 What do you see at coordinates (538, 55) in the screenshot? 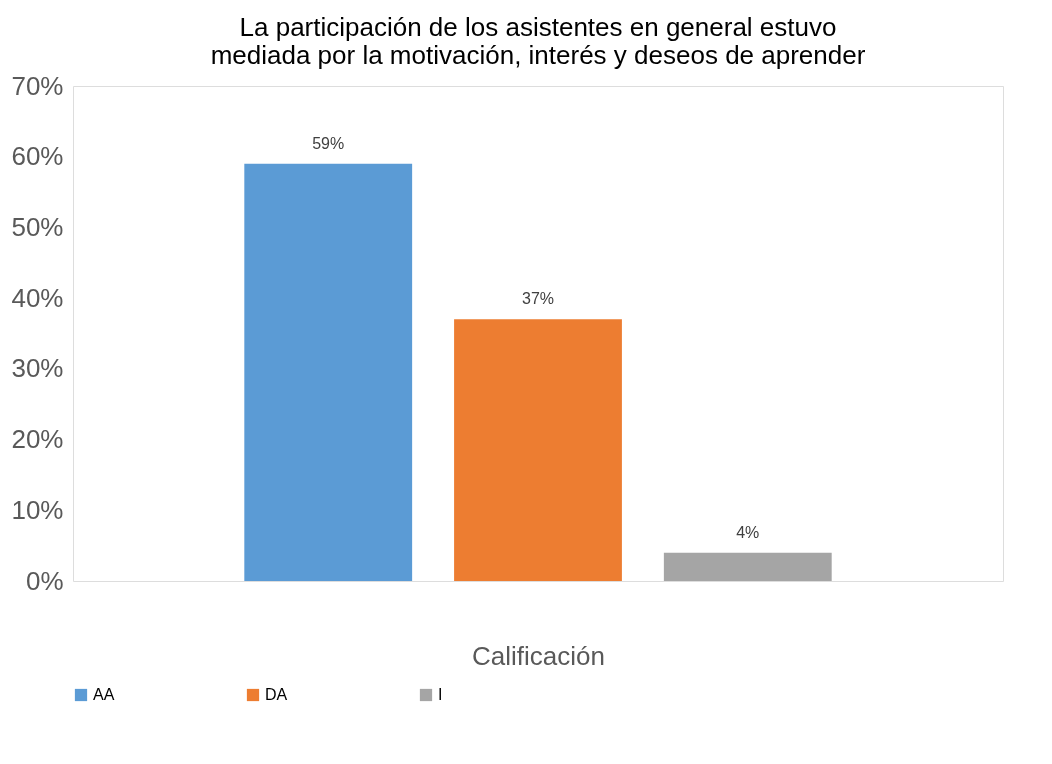
I see `text: mediada por la motivación, interés y deseos de aprender` at bounding box center [538, 55].